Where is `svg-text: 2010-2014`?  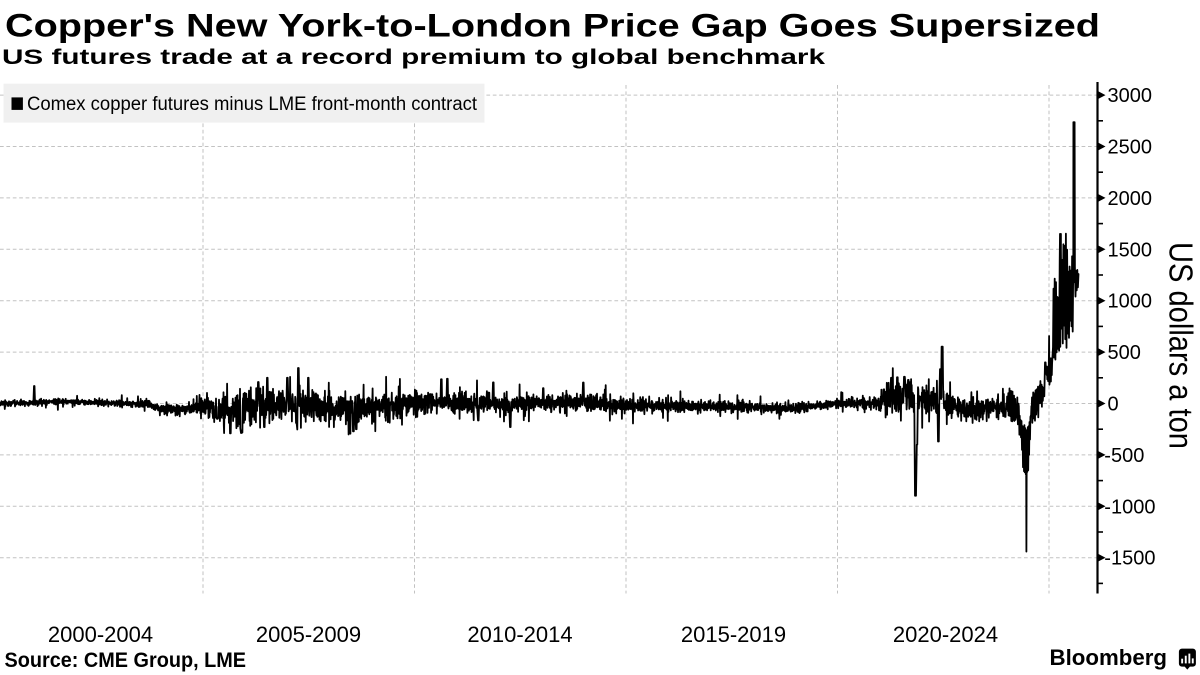
svg-text: 2010-2014 is located at coordinates (519, 634).